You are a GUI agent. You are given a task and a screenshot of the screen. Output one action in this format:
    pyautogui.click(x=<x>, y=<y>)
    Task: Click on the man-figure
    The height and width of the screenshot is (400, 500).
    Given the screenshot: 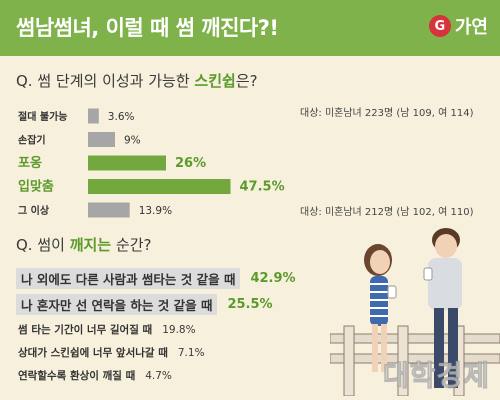 What is the action you would take?
    pyautogui.click(x=442, y=308)
    